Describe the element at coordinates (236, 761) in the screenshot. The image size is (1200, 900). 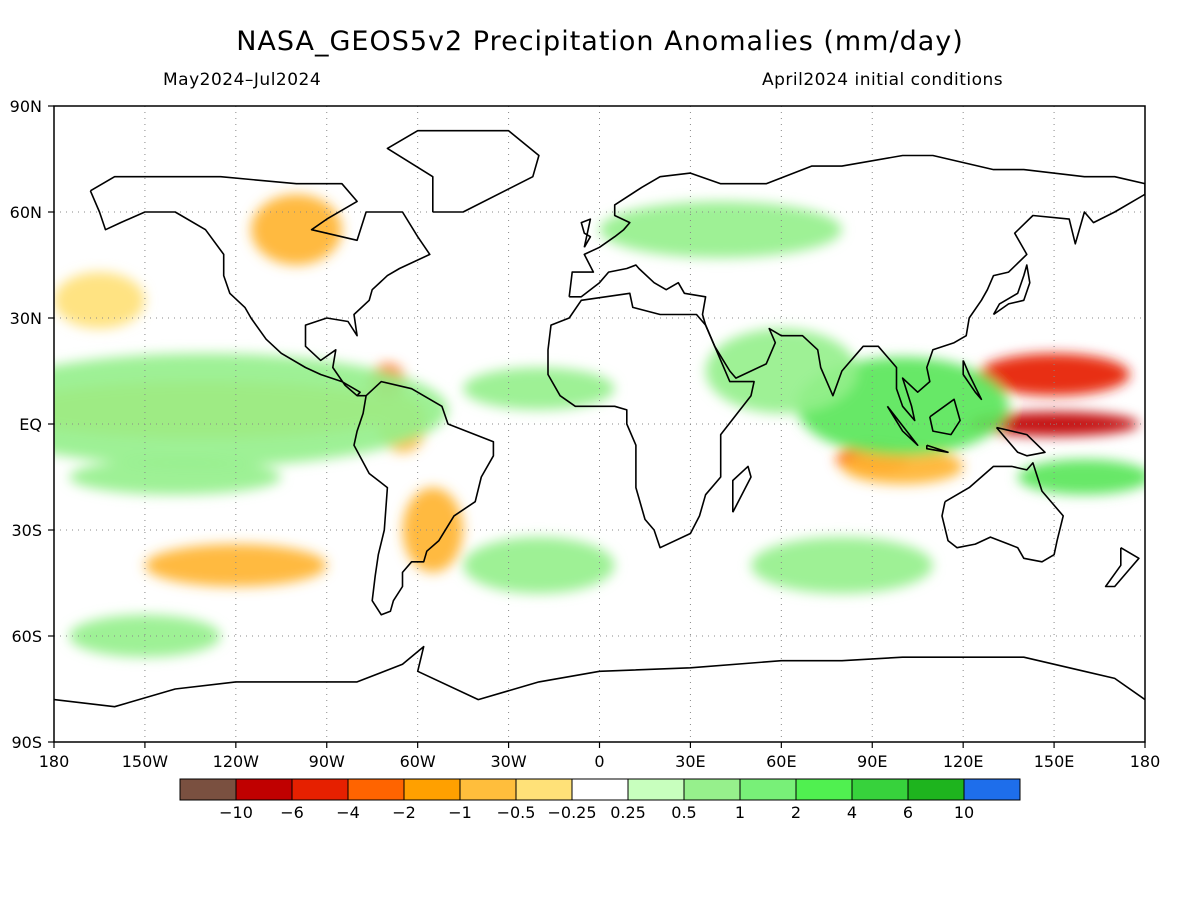
I see `lon-tick-label: 120W` at that location.